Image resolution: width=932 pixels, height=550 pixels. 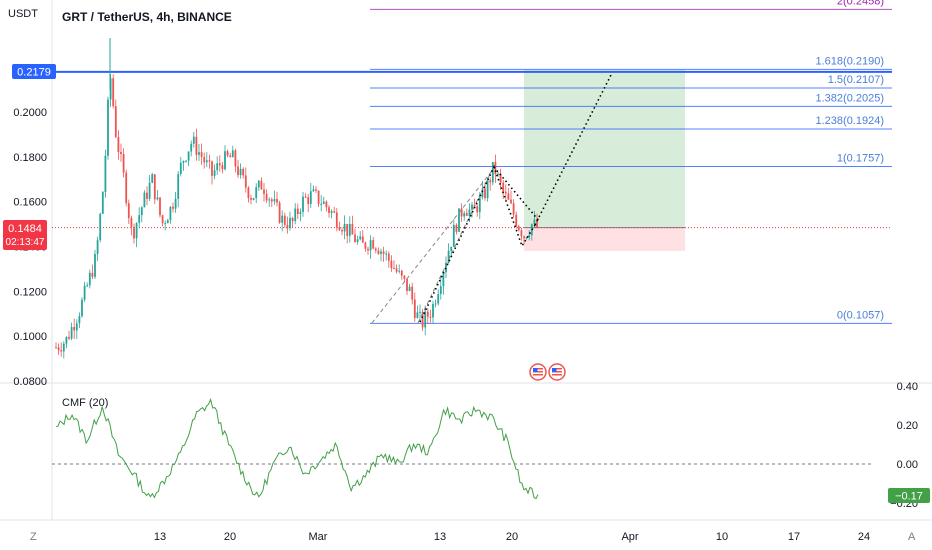 I want to click on pattern-drawings, so click(x=492, y=198).